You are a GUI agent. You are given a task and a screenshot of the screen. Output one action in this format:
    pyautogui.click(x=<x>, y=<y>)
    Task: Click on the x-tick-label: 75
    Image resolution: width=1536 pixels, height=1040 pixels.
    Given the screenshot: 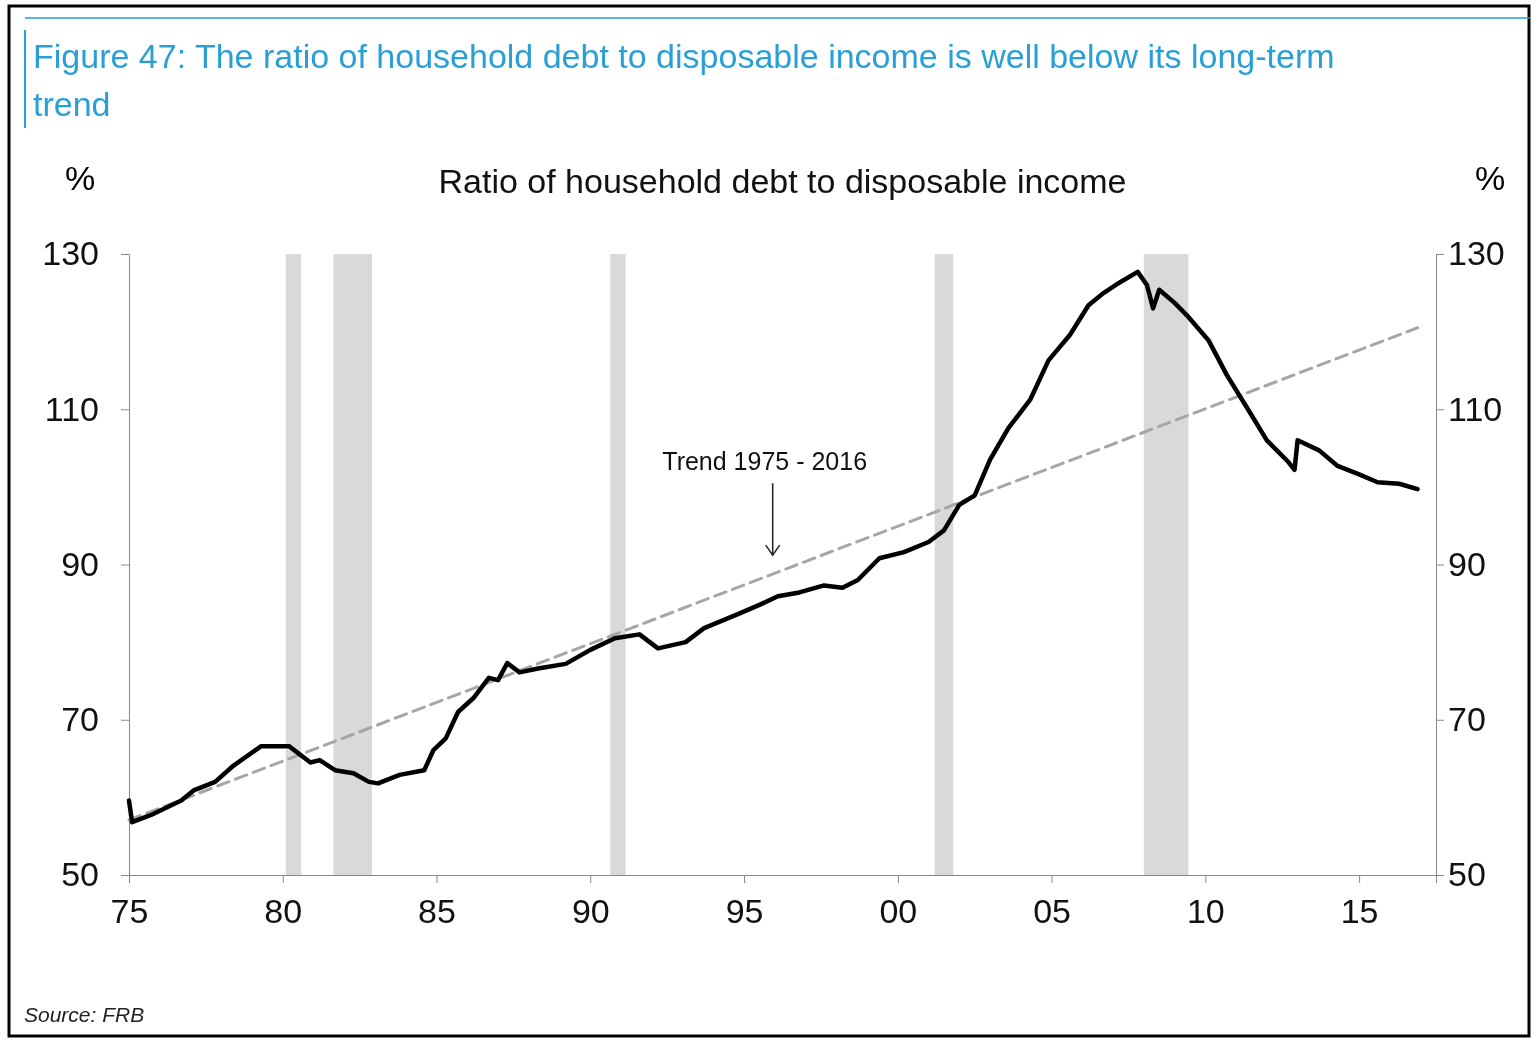 What is the action you would take?
    pyautogui.click(x=129, y=911)
    